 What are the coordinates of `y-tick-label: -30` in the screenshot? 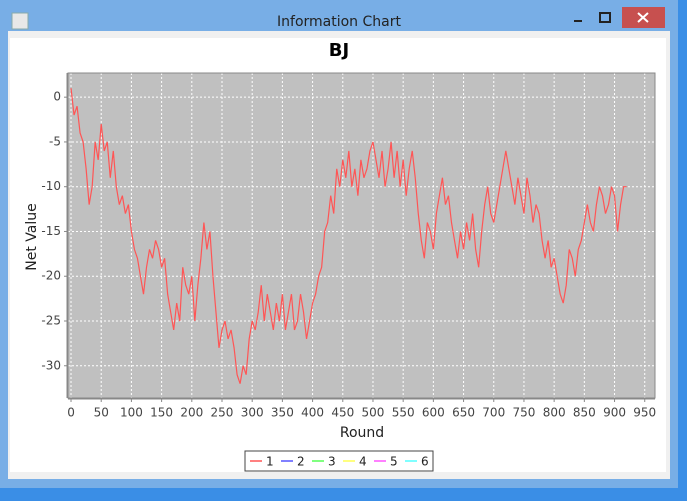 It's located at (51, 365).